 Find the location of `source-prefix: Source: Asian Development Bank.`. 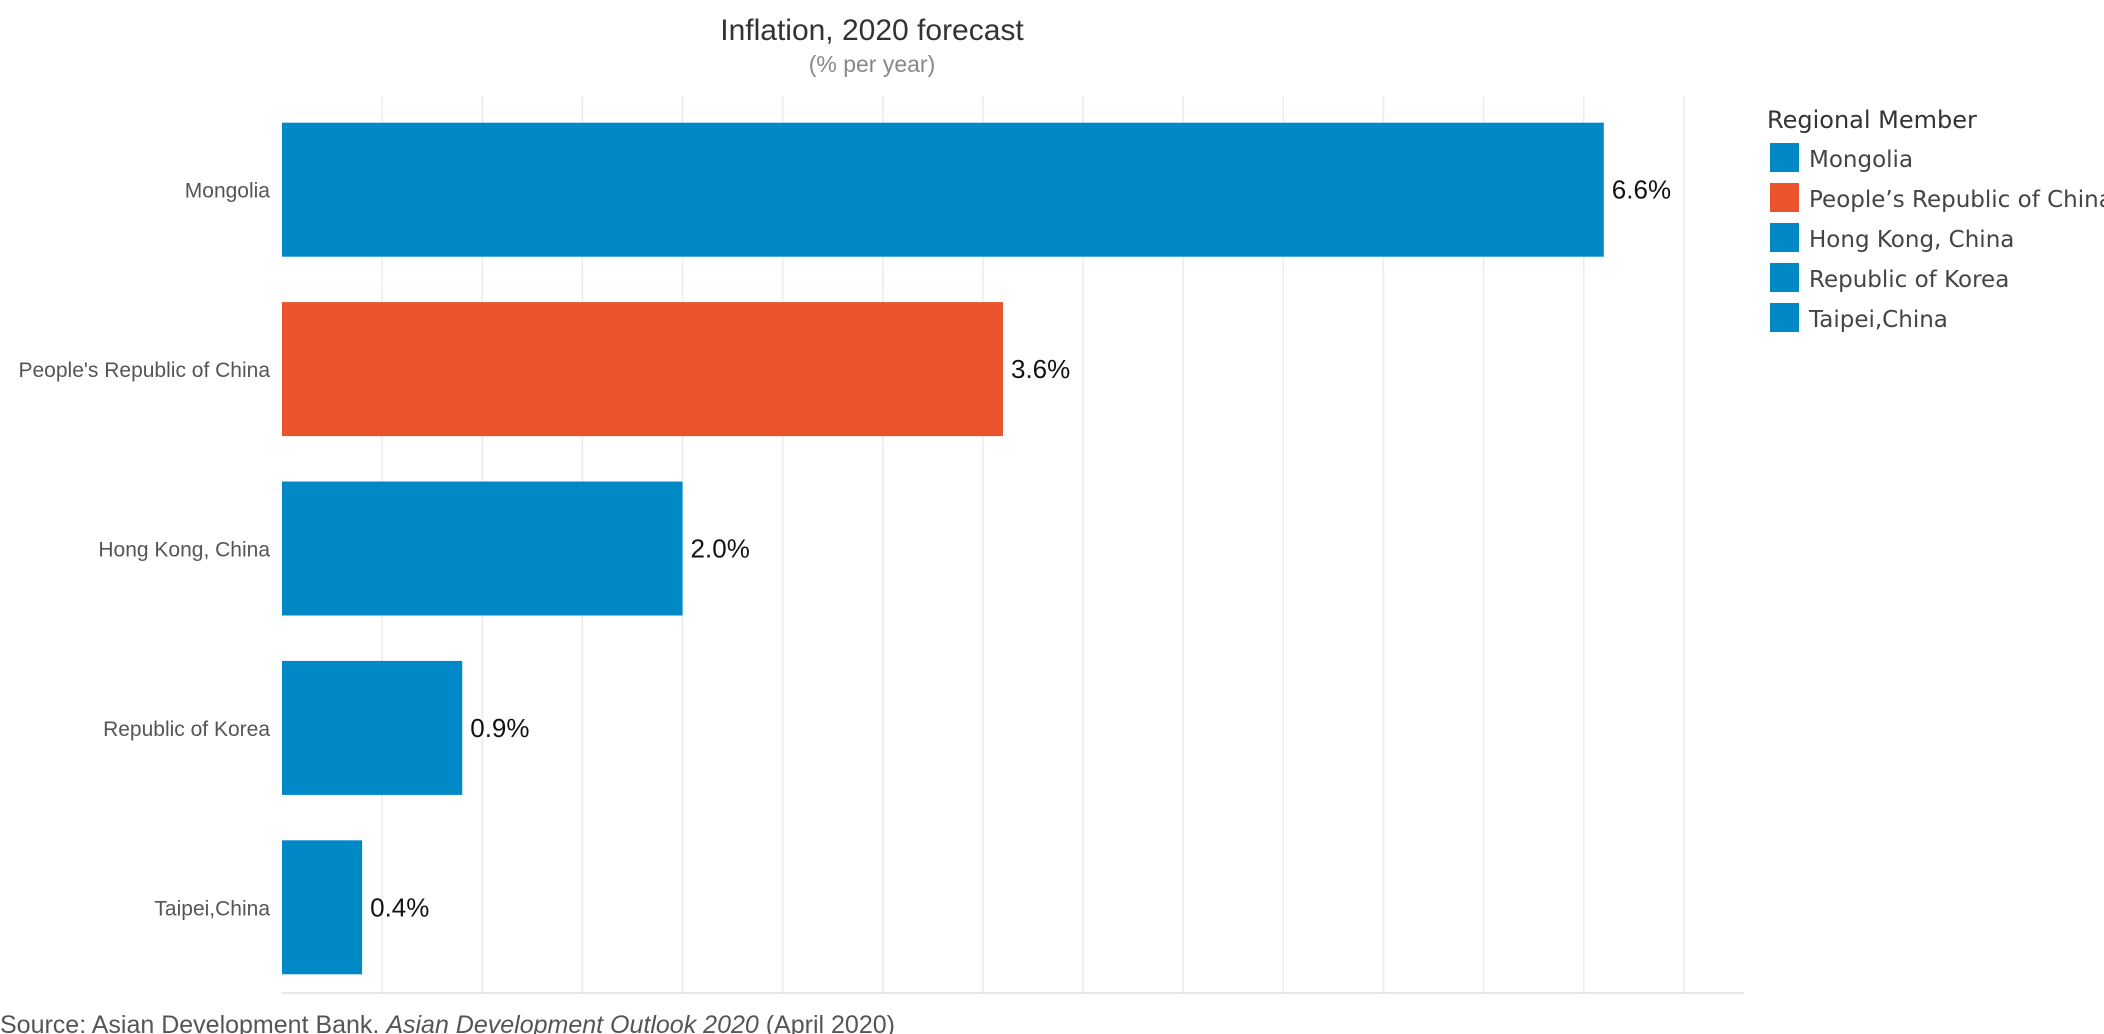

source-prefix: Source: Asian Development Bank. is located at coordinates (193, 1022).